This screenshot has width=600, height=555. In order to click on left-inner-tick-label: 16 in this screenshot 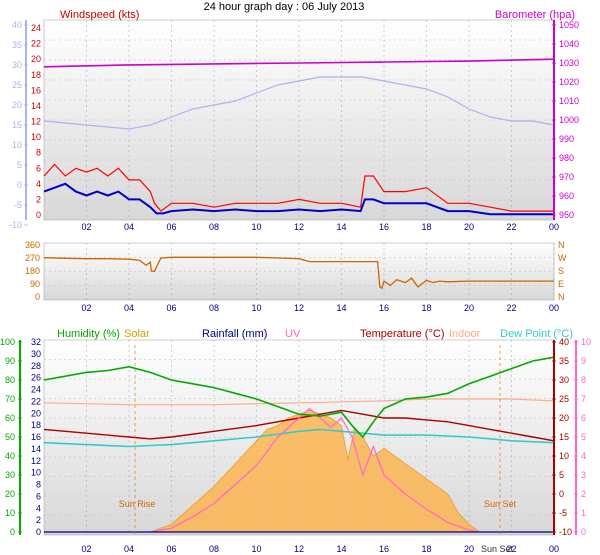, I will do `click(36, 90)`.